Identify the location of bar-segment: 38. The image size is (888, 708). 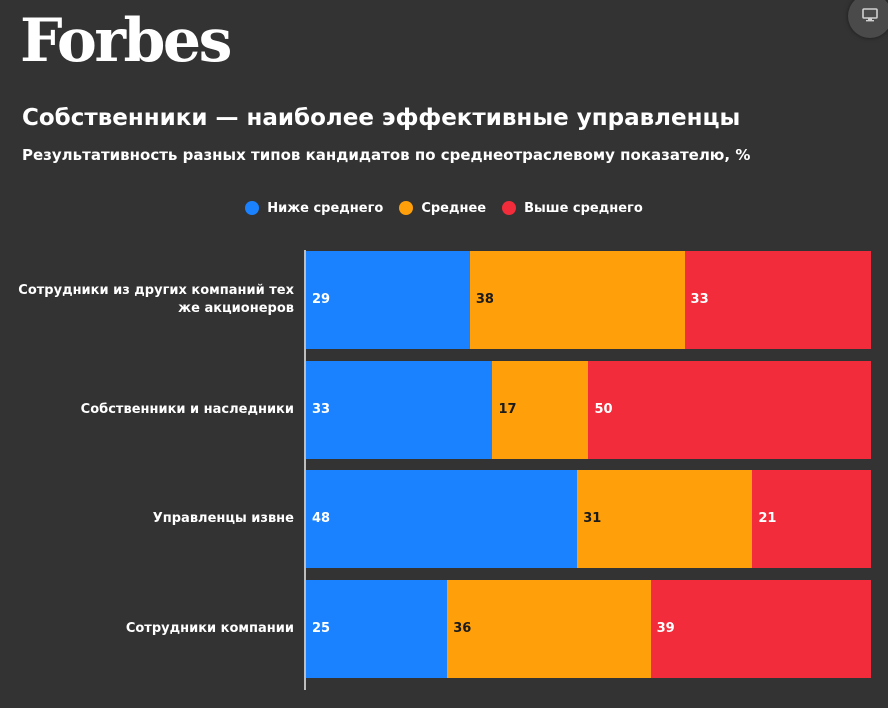
(577, 300).